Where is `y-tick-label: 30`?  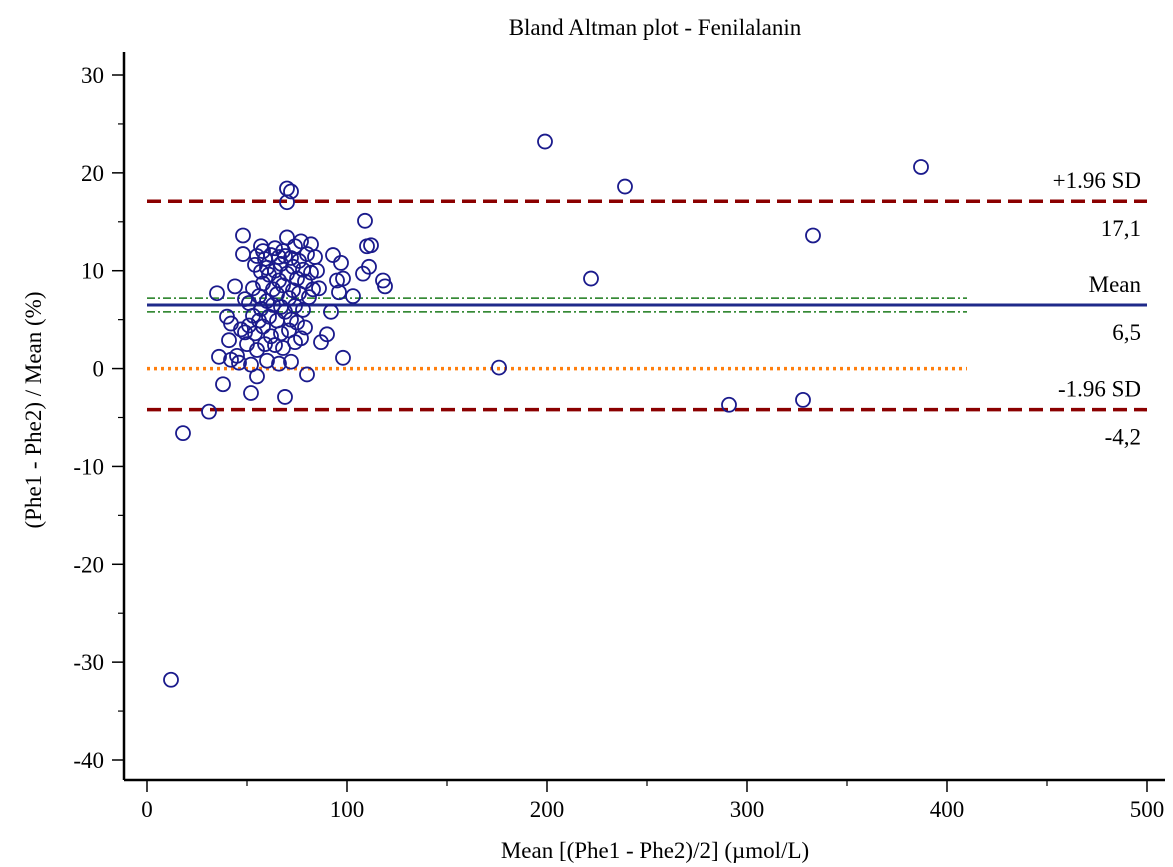
y-tick-label: 30 is located at coordinates (92, 75).